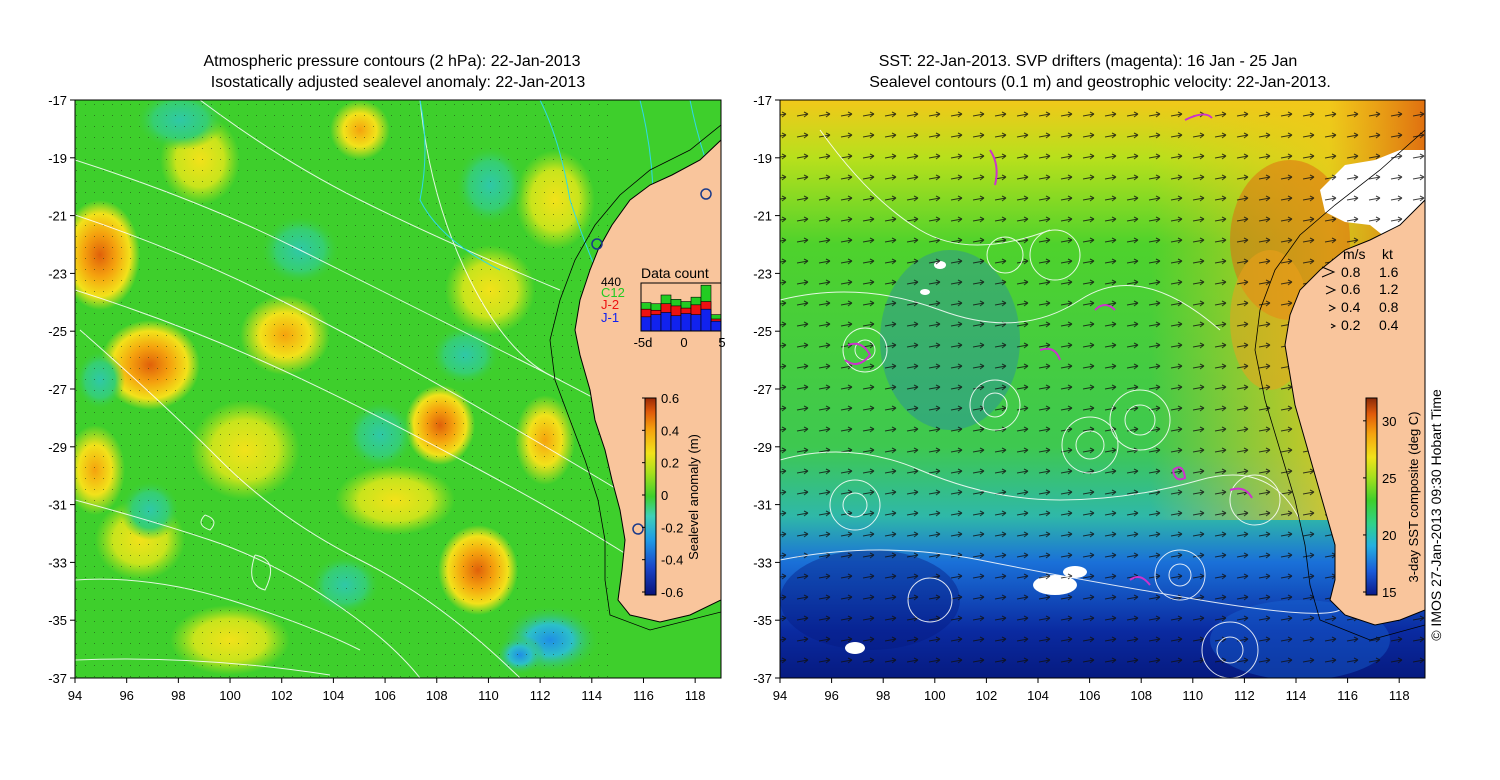  What do you see at coordinates (651, 361) in the screenshot?
I see `tide-gauge-markers` at bounding box center [651, 361].